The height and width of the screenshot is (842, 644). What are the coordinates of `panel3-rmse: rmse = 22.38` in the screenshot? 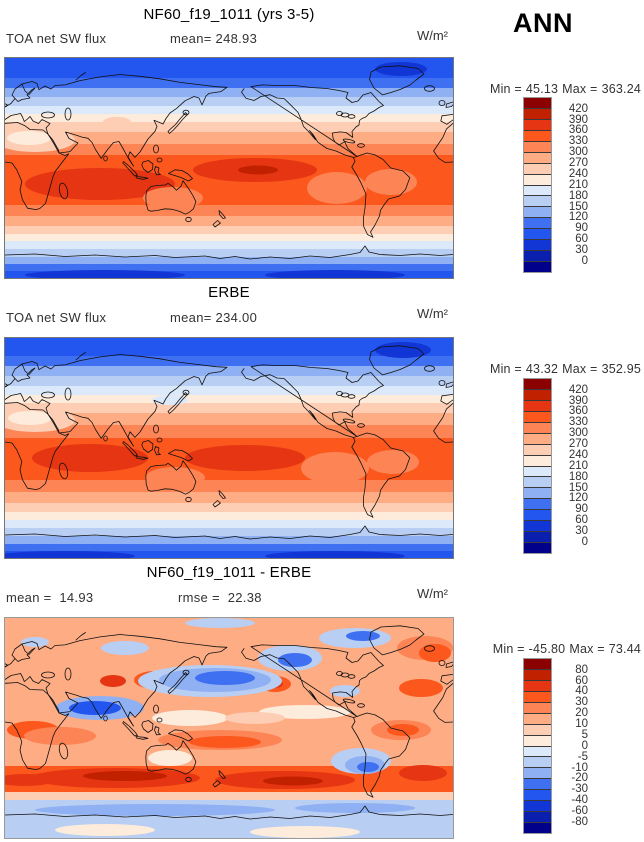 It's located at (220, 597).